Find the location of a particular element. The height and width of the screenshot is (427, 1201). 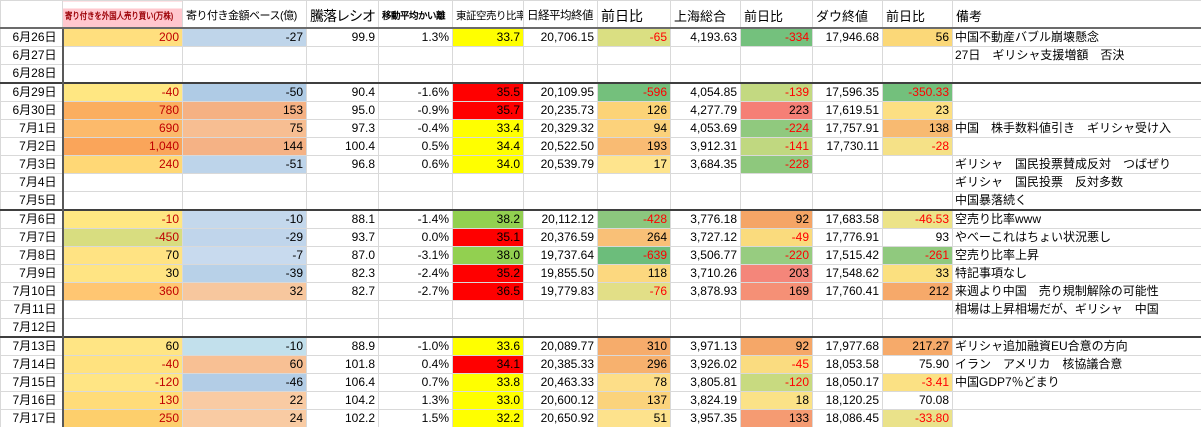

ratio-cell is located at coordinates (342, 182).